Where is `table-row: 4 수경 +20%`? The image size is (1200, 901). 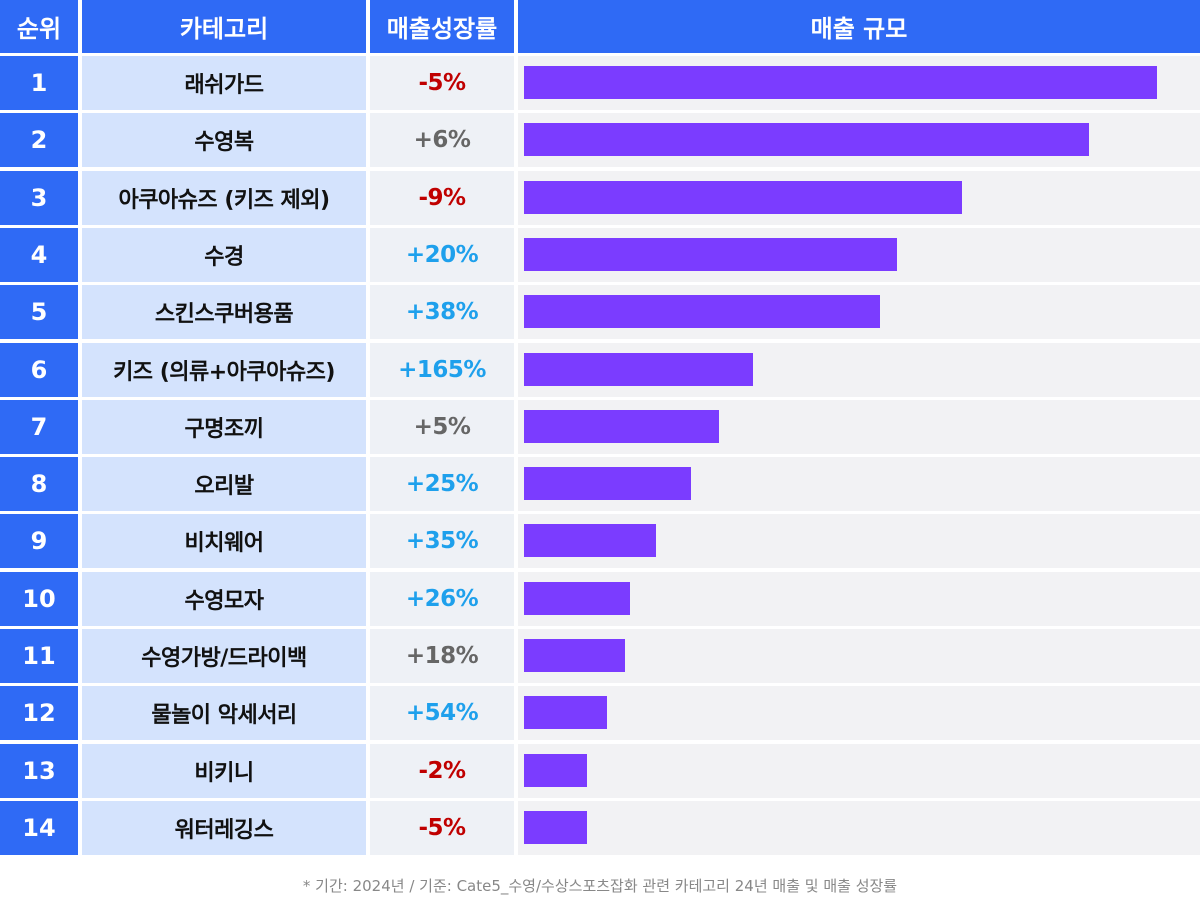
table-row: 4 수경 +20% is located at coordinates (600, 254).